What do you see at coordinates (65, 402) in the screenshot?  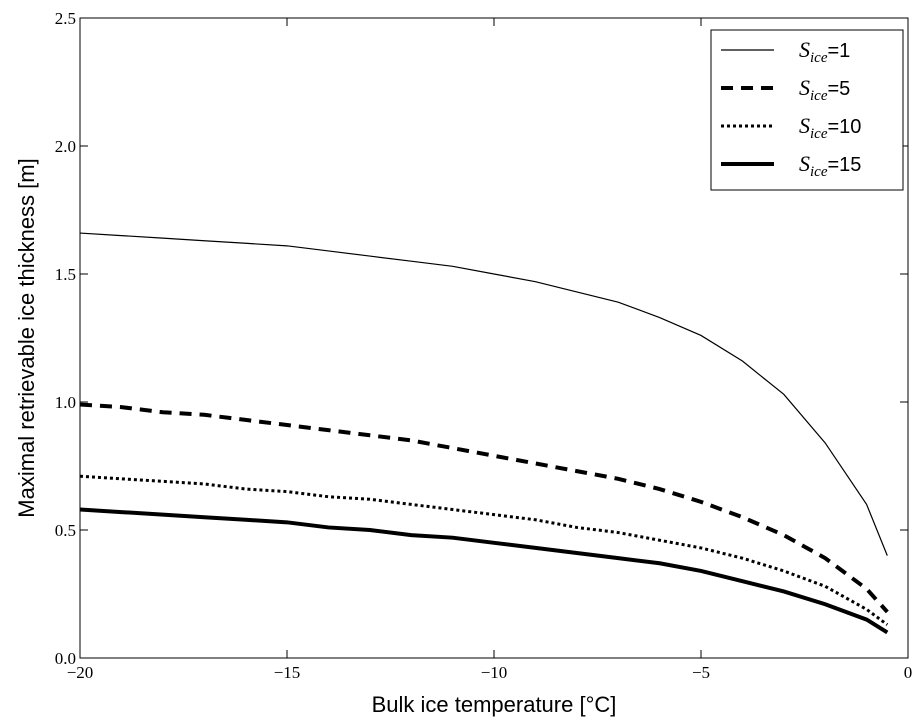 I see `y-tick-label: 1.0` at bounding box center [65, 402].